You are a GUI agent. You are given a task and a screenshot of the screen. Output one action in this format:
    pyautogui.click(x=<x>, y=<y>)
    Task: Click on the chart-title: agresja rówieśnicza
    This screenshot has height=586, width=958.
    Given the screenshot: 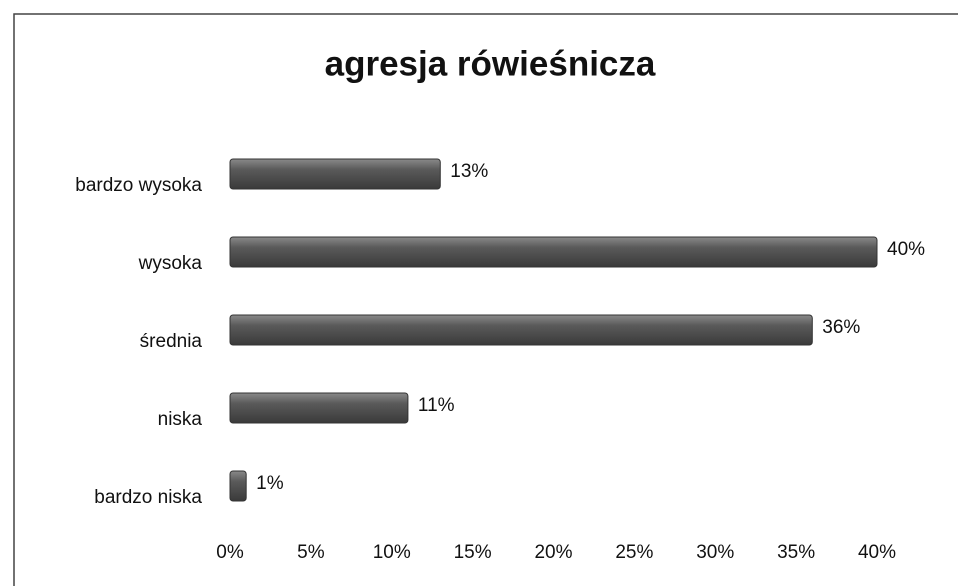 What is the action you would take?
    pyautogui.click(x=490, y=63)
    